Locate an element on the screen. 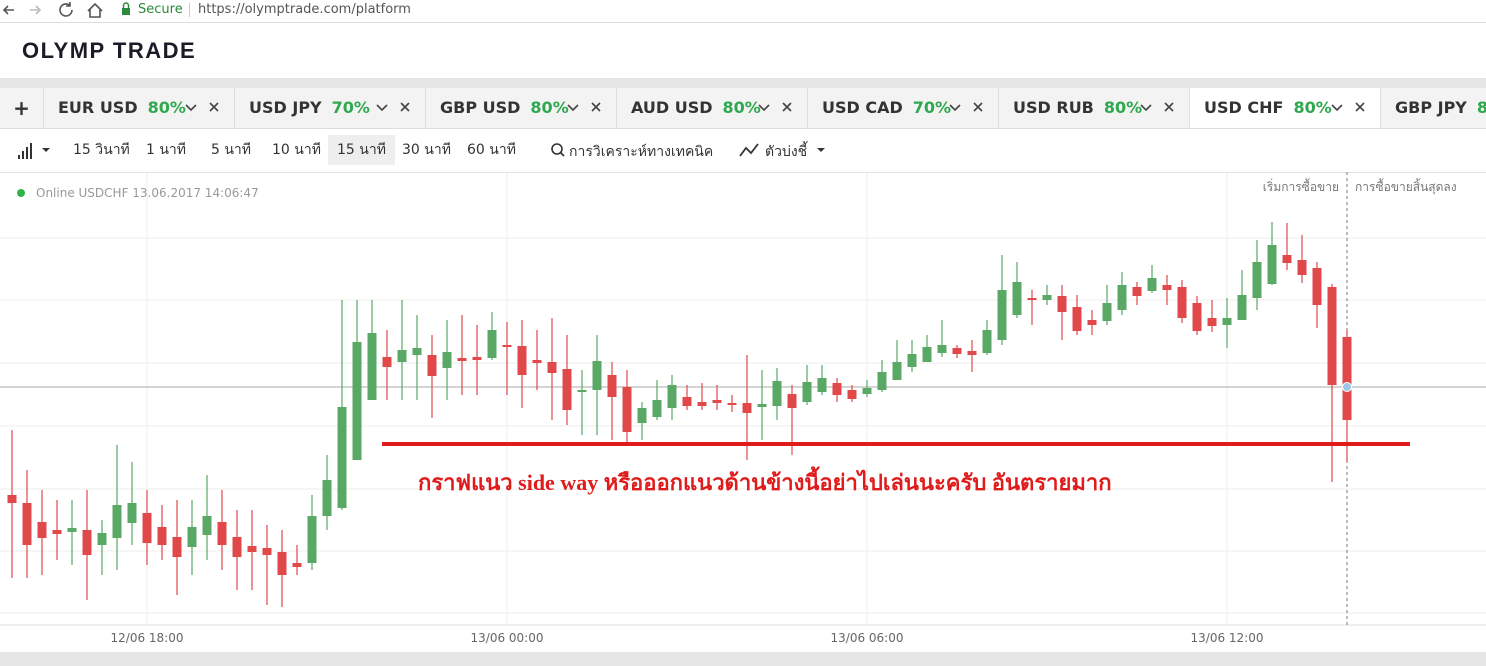 The height and width of the screenshot is (666, 1486). interval-button: 15 นาที is located at coordinates (361, 150).